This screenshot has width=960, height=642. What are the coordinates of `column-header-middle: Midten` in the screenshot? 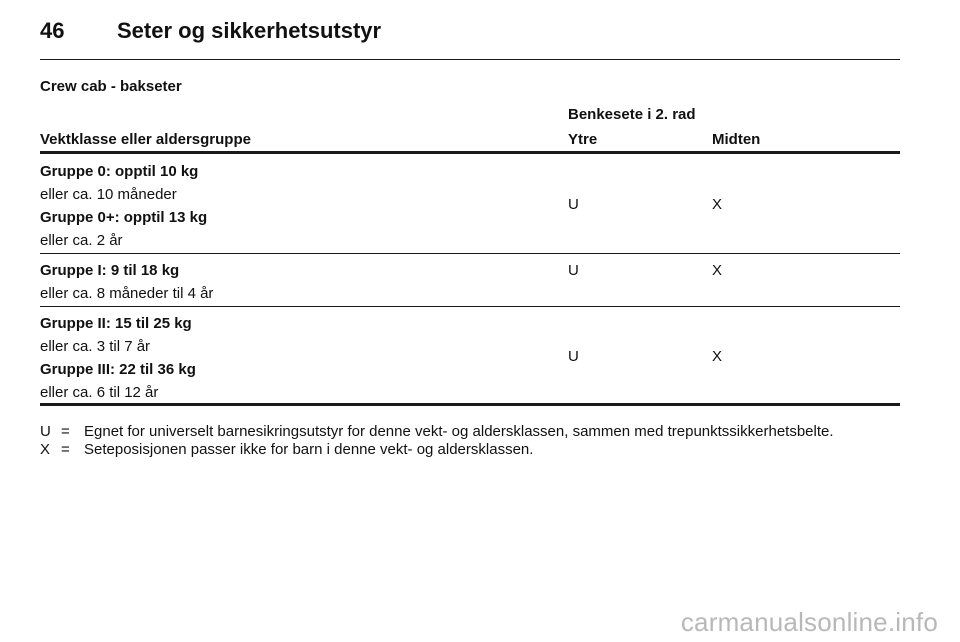 It's located at (736, 139).